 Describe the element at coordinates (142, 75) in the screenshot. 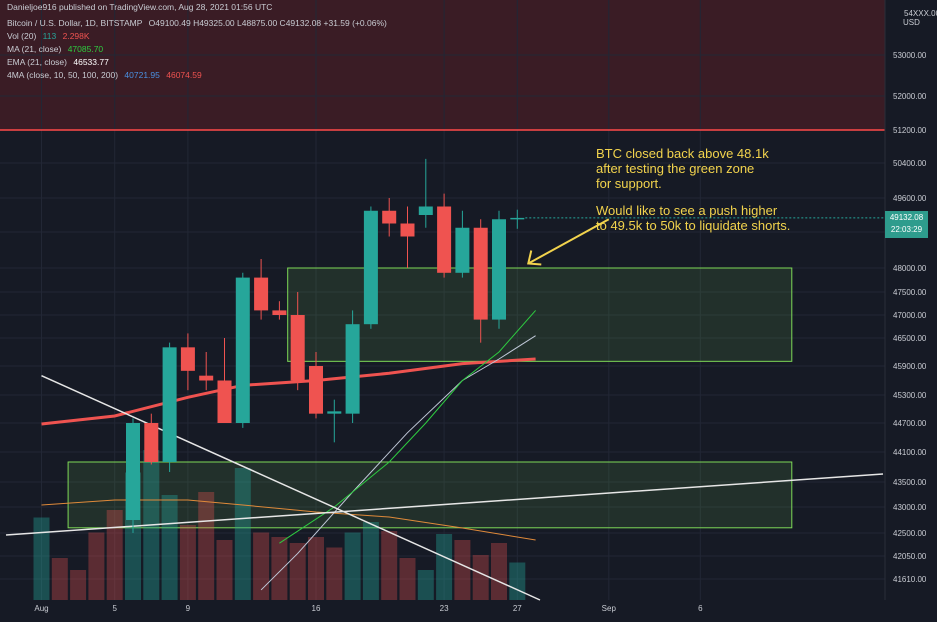

I see `fourma-value-a: 40721.95` at that location.